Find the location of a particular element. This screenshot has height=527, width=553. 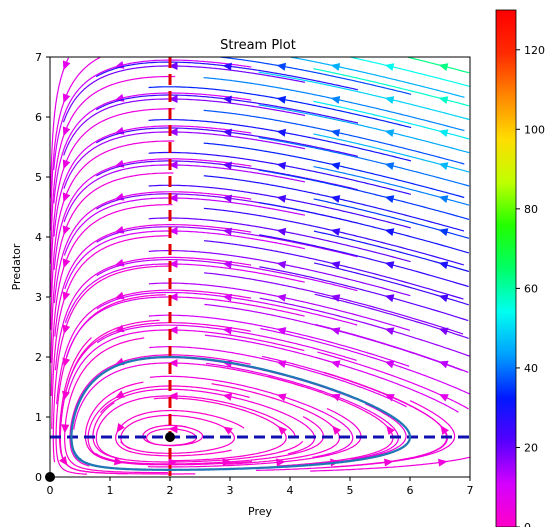

x-tick-label: 2 is located at coordinates (170, 490).